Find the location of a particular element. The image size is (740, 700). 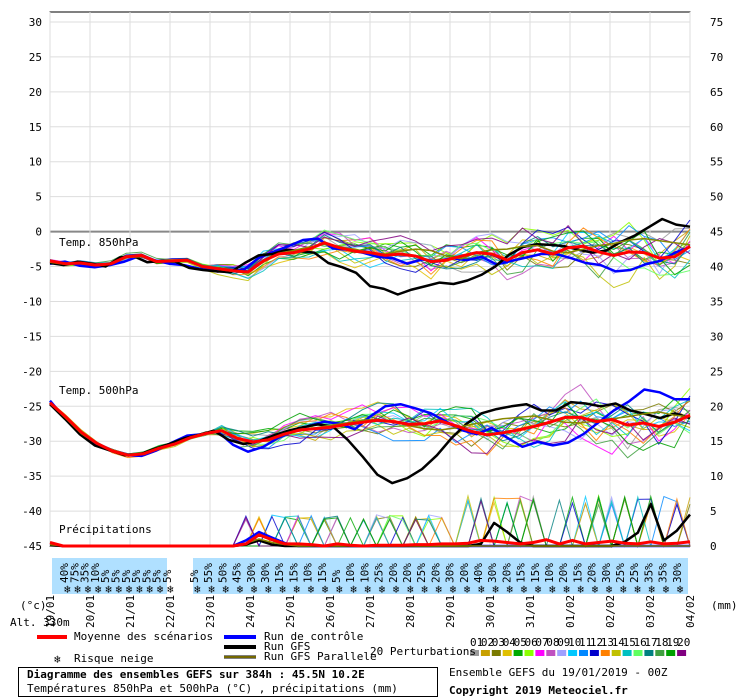

x-tick-label: 24/01 is located at coordinates (250, 611).